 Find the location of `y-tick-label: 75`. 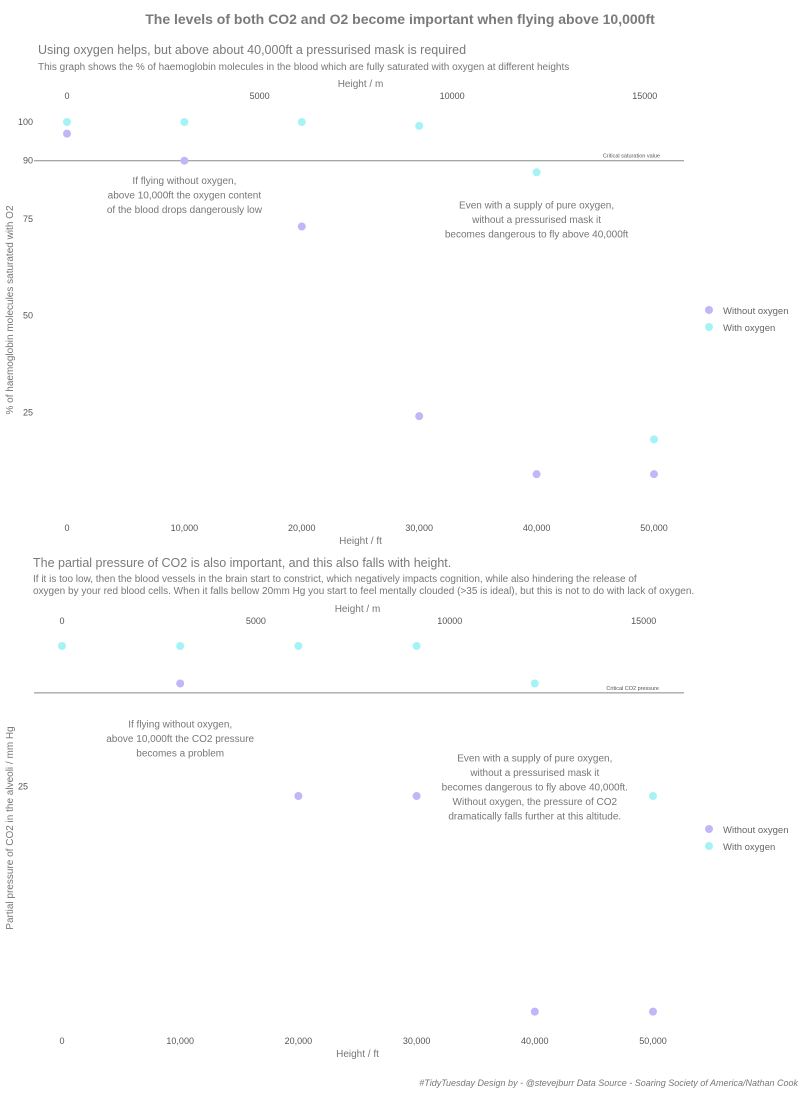

y-tick-label: 75 is located at coordinates (28, 219).